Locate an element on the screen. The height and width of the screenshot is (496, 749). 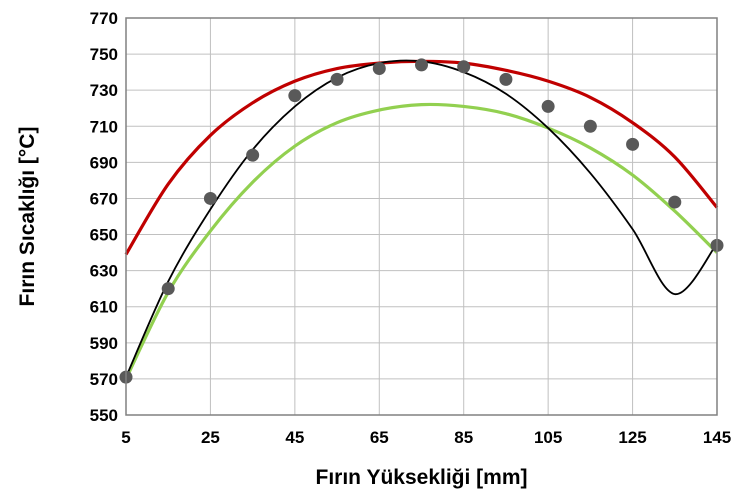
y-tick-label: 710 is located at coordinates (104, 126).